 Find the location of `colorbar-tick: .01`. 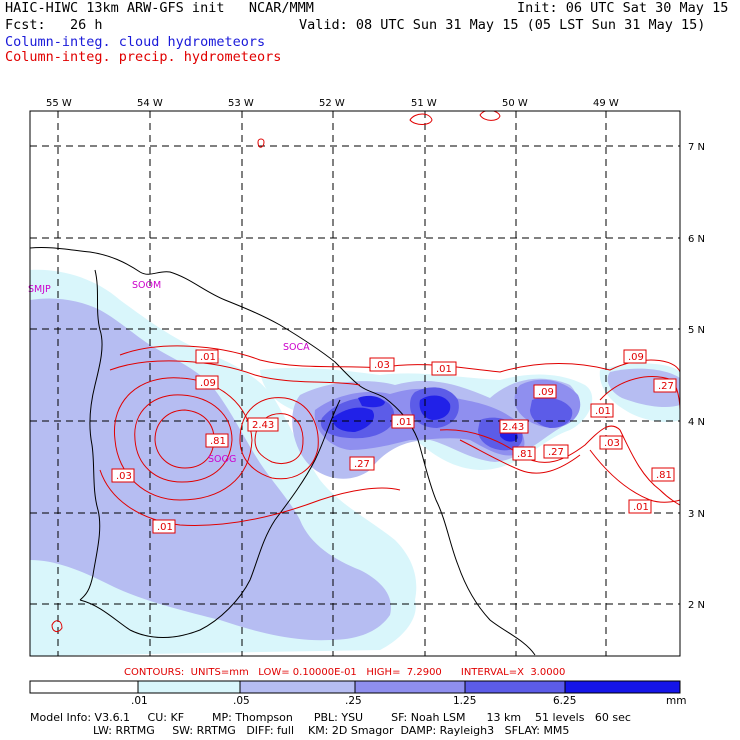

colorbar-tick: .01 is located at coordinates (139, 701).